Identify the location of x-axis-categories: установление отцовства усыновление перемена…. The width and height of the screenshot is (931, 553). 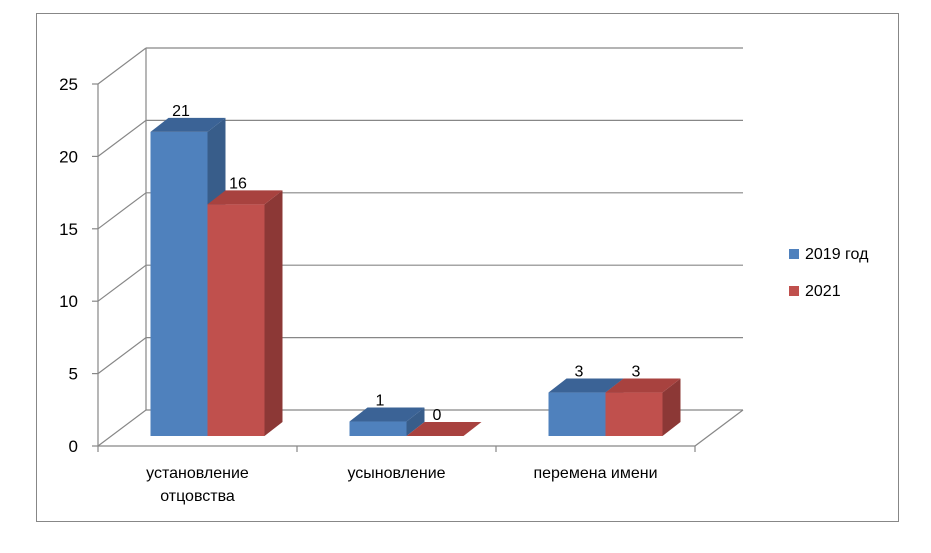
(401, 485).